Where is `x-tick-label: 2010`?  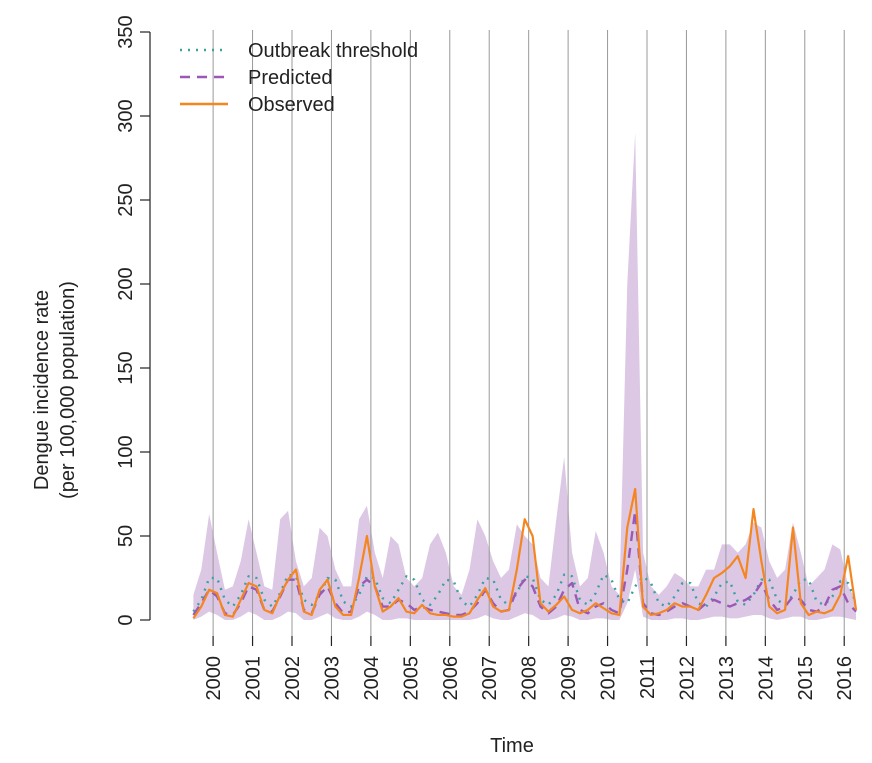 x-tick-label: 2010 is located at coordinates (609, 678).